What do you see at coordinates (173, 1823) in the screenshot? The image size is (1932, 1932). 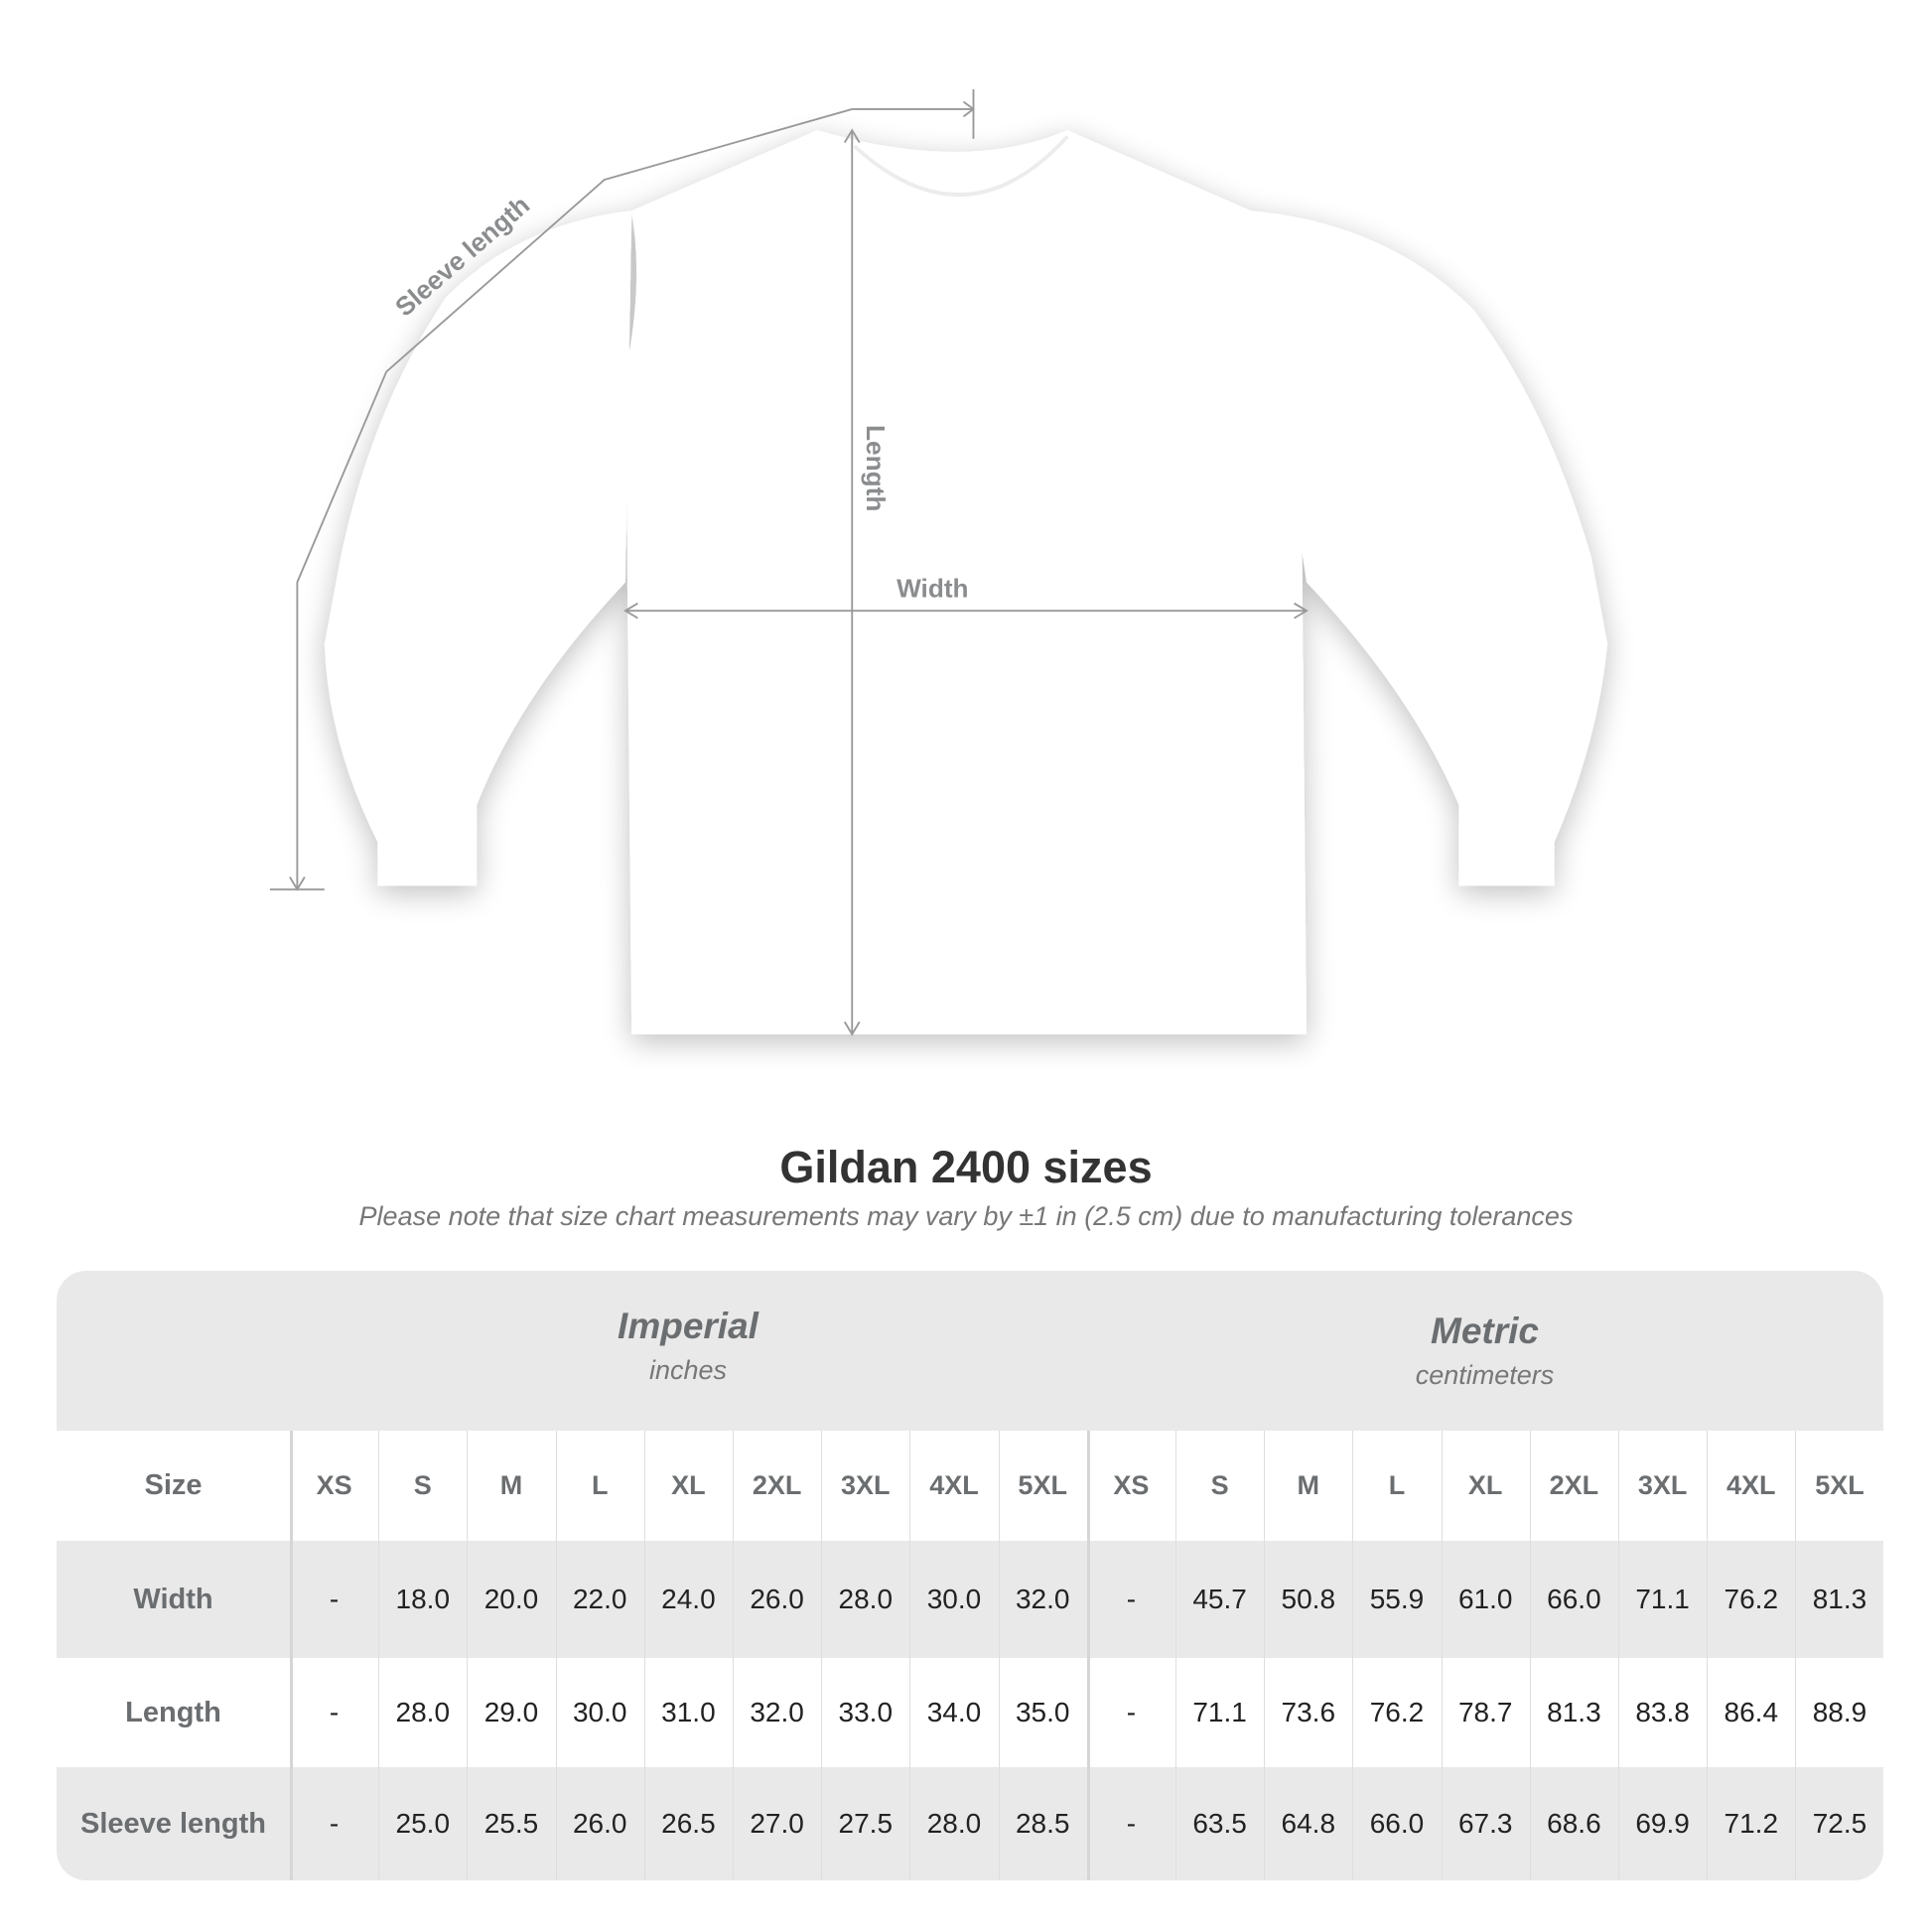 I see `row-label-sleeve-length: Sleeve length` at bounding box center [173, 1823].